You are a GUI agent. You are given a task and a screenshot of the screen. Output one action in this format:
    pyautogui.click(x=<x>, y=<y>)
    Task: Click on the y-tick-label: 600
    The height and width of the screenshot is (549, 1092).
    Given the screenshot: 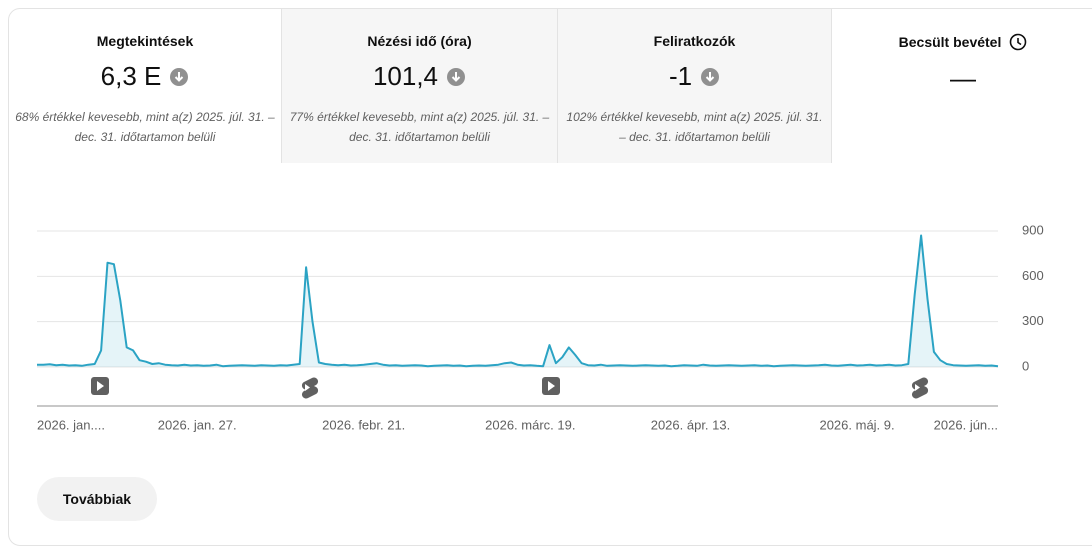 What is the action you would take?
    pyautogui.click(x=1033, y=275)
    